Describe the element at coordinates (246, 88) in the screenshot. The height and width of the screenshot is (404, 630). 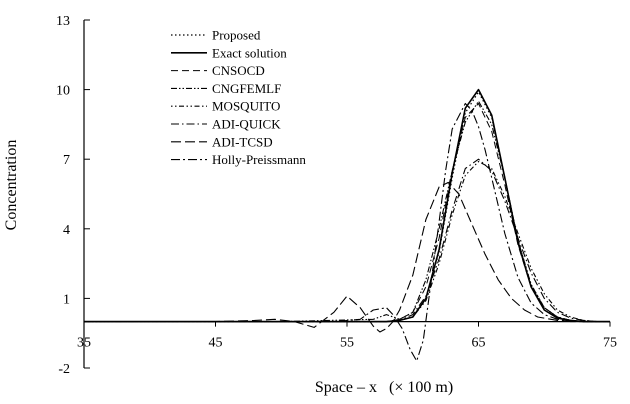
I see `legend-label-4: CNGFEMLF` at that location.